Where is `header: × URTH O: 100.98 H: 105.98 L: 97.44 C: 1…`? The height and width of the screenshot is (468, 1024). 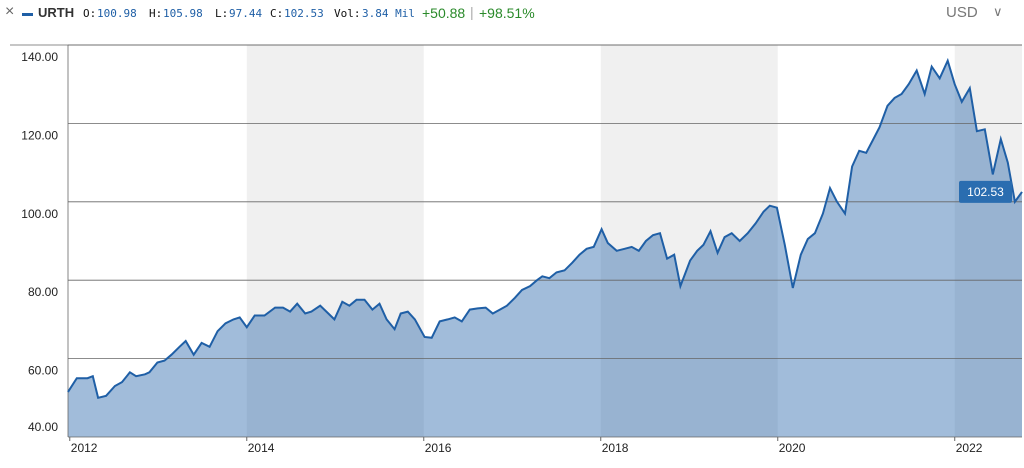
header: × URTH O: 100.98 H: 105.98 L: 97.44 C: 1… is located at coordinates (512, 15).